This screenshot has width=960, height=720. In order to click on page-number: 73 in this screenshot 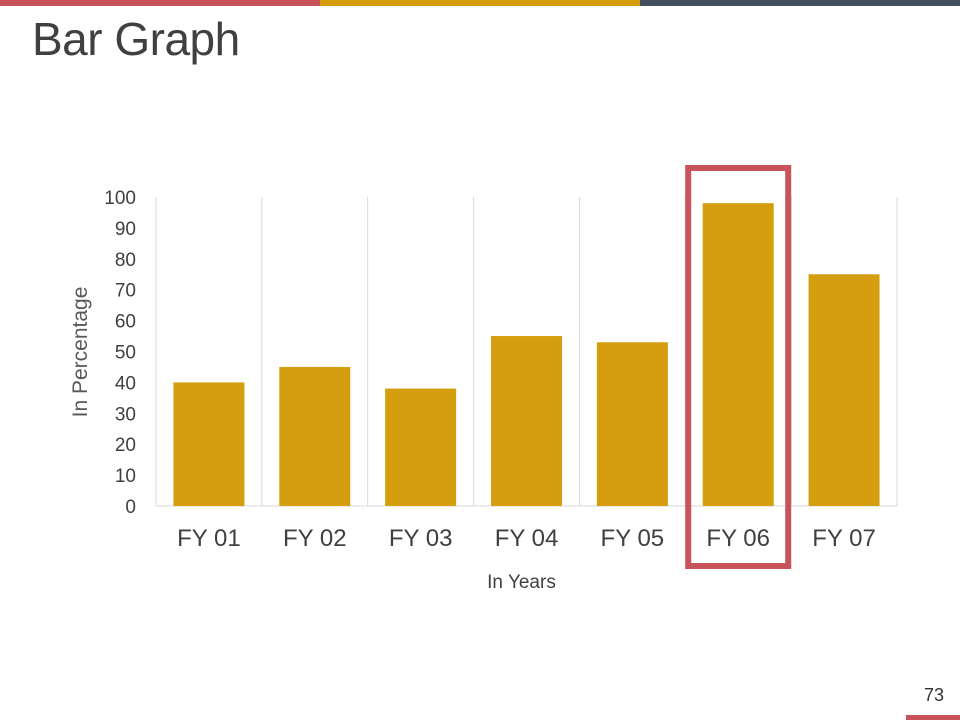, I will do `click(933, 695)`.